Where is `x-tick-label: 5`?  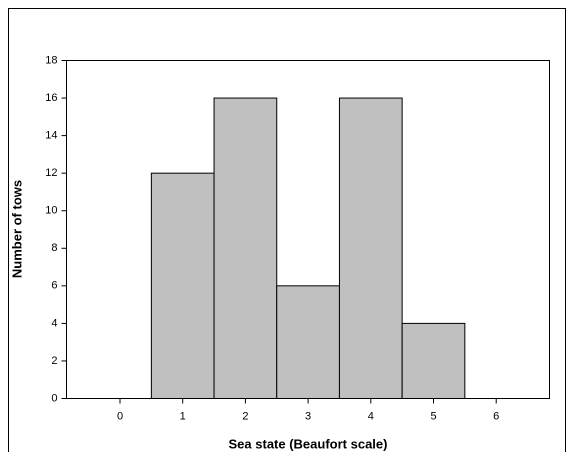 x-tick-label: 5 is located at coordinates (433, 416).